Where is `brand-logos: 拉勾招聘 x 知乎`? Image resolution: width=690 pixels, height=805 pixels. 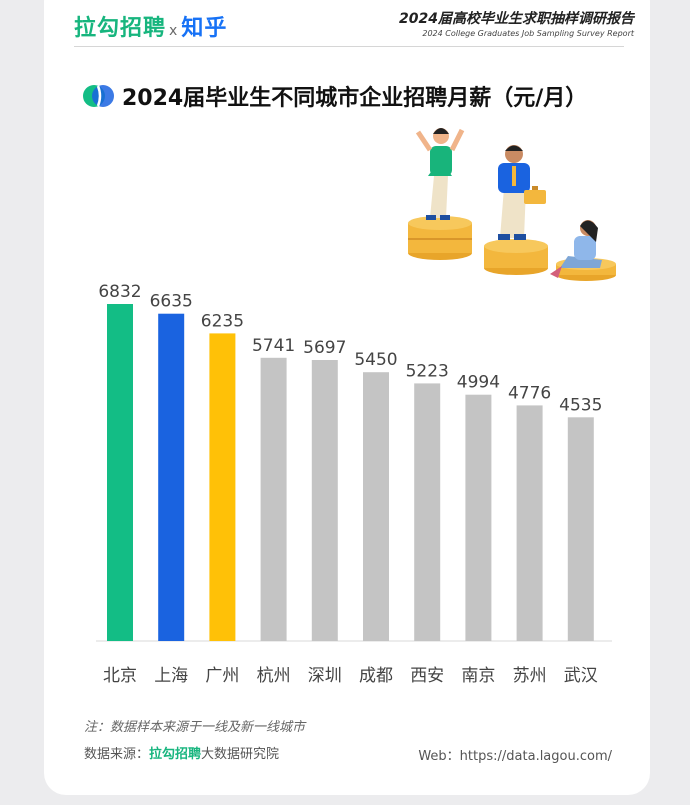
brand-logos: 拉勾招聘 x 知乎 is located at coordinates (150, 26).